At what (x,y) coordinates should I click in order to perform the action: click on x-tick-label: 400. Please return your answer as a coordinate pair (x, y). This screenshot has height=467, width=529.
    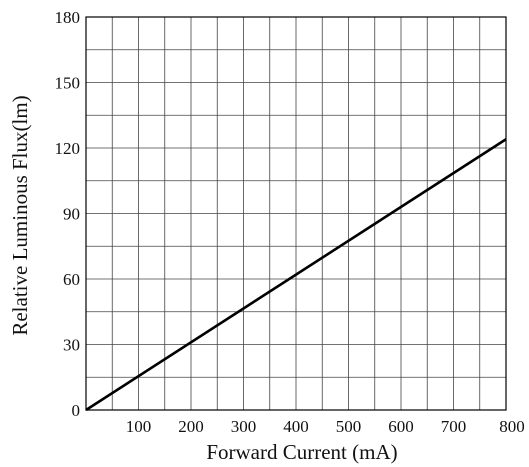
    Looking at the image, I should click on (296, 426).